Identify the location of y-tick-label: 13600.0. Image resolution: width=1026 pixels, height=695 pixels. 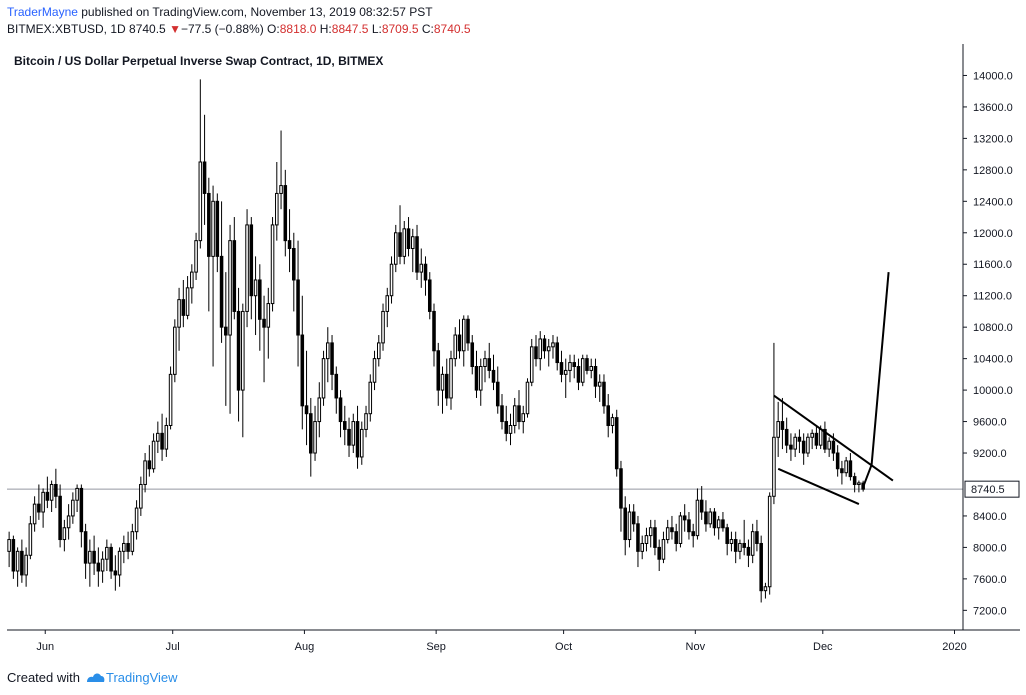
(993, 108).